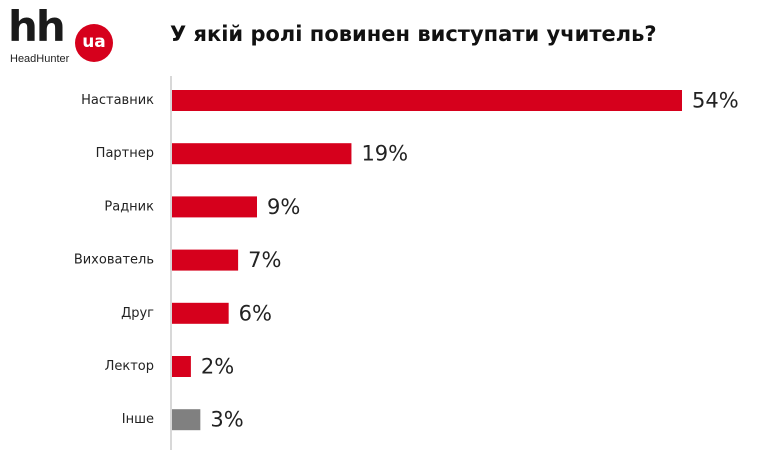 The image size is (775, 463). Describe the element at coordinates (217, 367) in the screenshot. I see `value-label: 2%` at that location.